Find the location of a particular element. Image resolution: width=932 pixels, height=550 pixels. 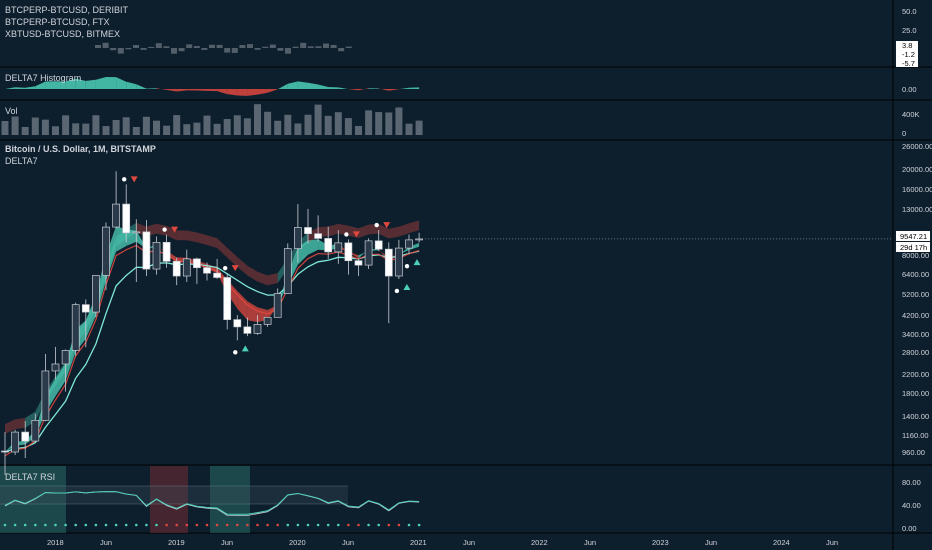

main-chart-subtitle: DELTA7 is located at coordinates (21, 161).